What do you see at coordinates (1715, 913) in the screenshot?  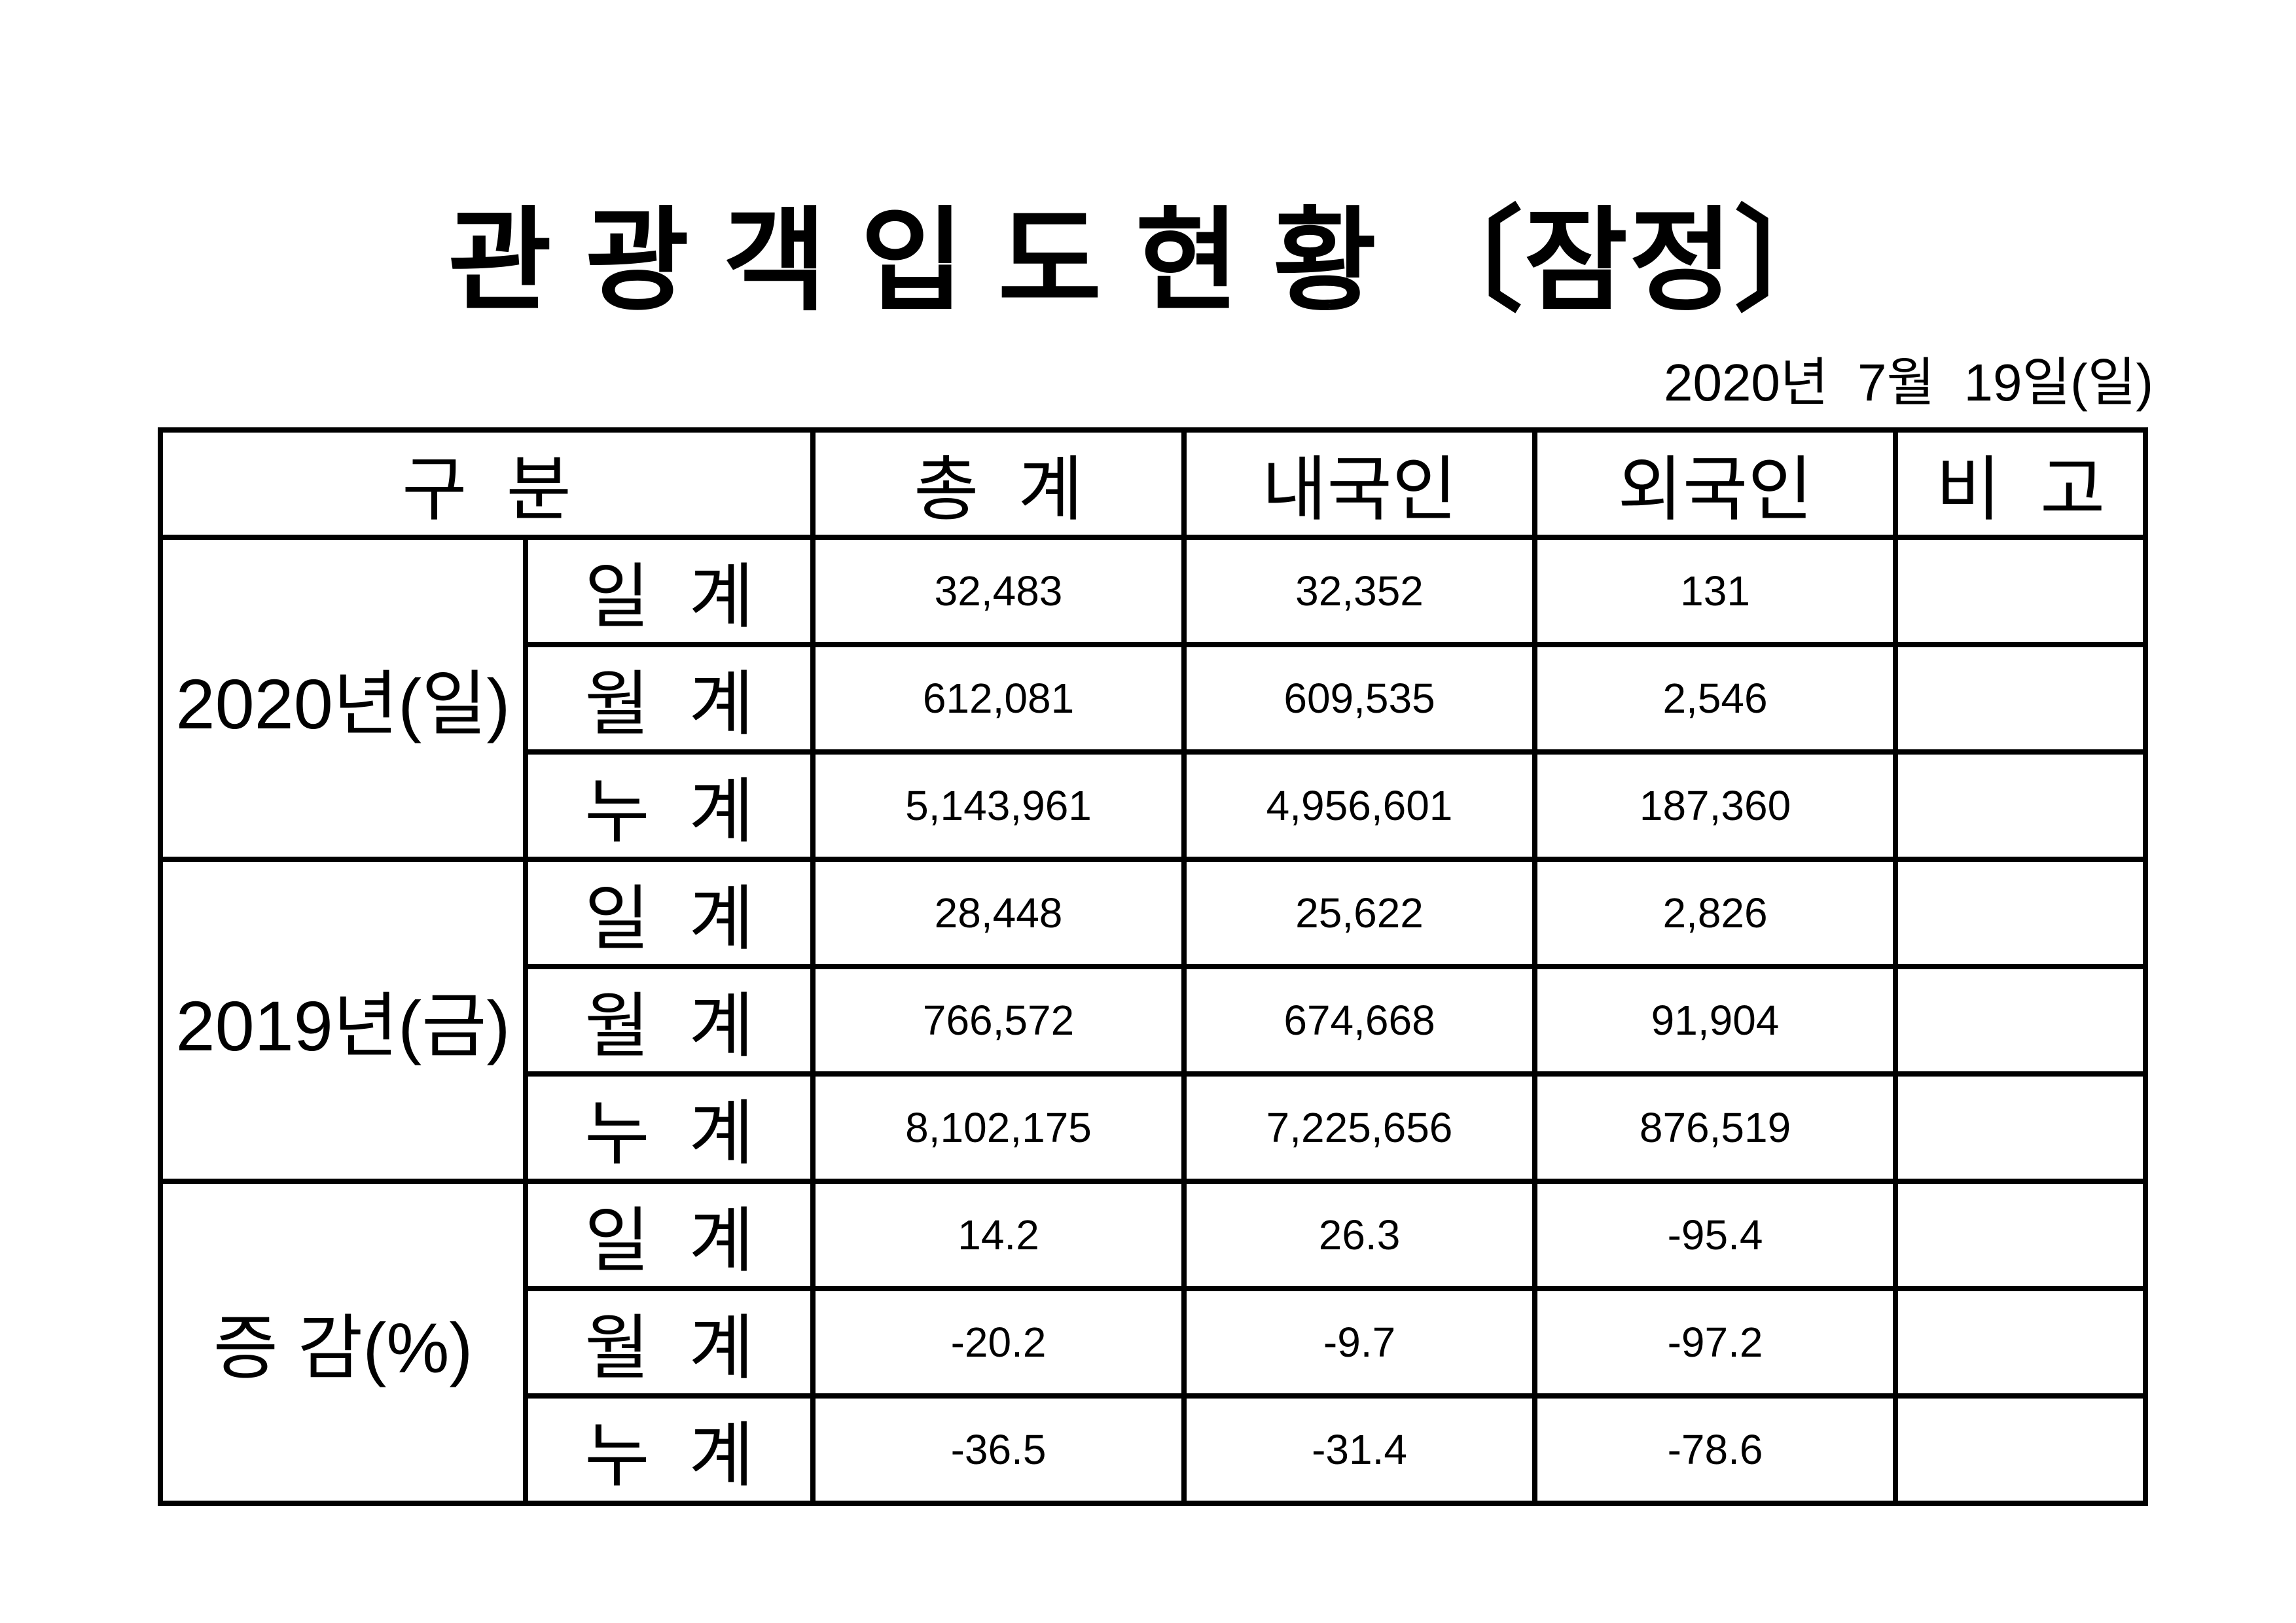 I see `value-foreign: 2,826` at bounding box center [1715, 913].